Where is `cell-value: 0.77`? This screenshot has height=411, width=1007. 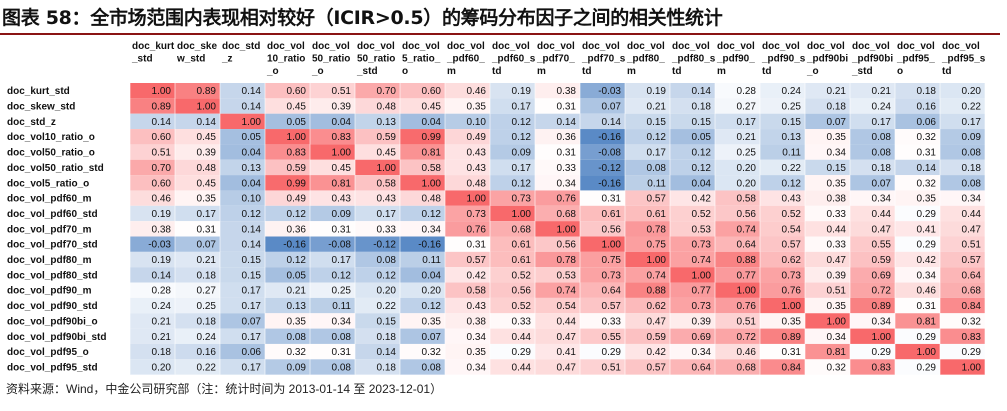
cell-value: 0.77 is located at coordinates (702, 291).